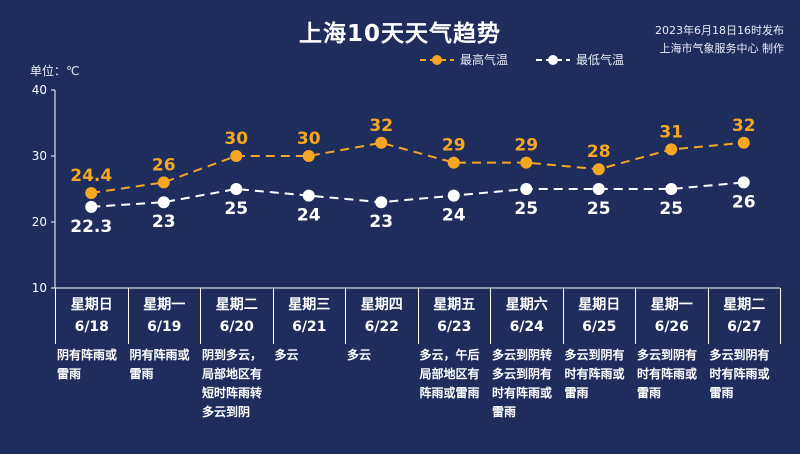  I want to click on day-header: 星期日 6/18, so click(92, 316).